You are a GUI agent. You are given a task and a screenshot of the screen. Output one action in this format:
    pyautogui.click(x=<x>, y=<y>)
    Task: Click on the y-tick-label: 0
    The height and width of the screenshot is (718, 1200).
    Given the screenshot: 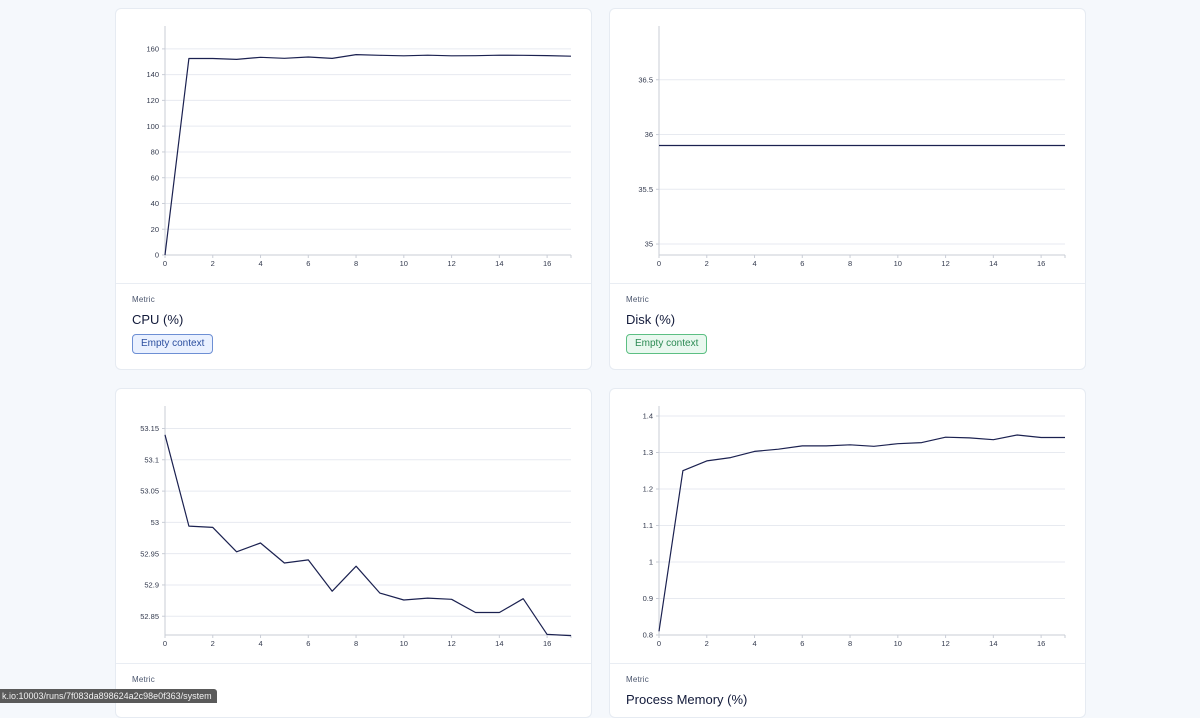 What is the action you would take?
    pyautogui.click(x=157, y=255)
    